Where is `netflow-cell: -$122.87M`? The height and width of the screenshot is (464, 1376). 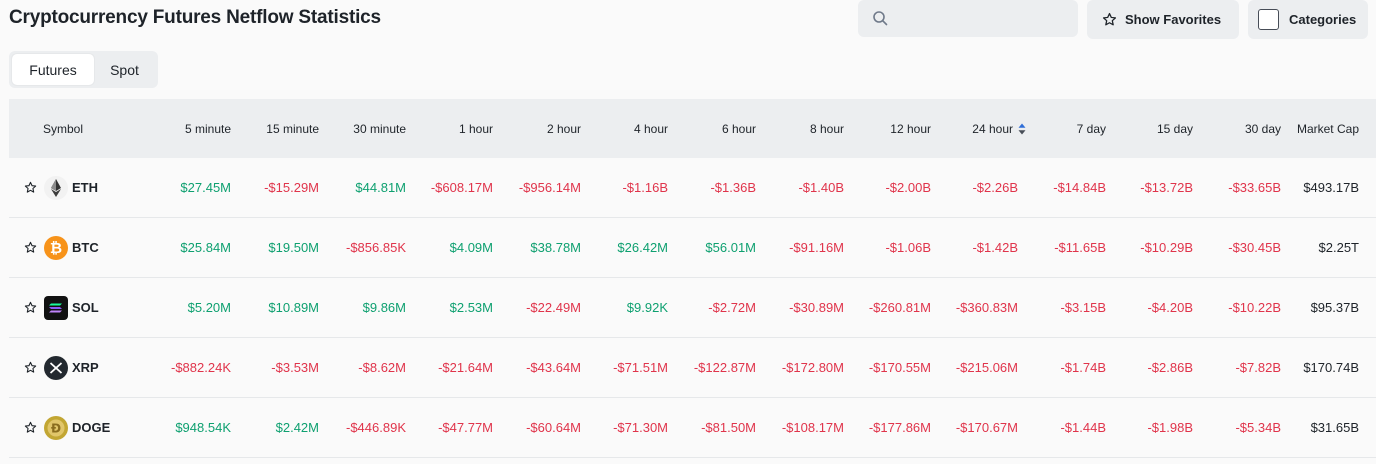
netflow-cell: -$122.87M is located at coordinates (724, 367).